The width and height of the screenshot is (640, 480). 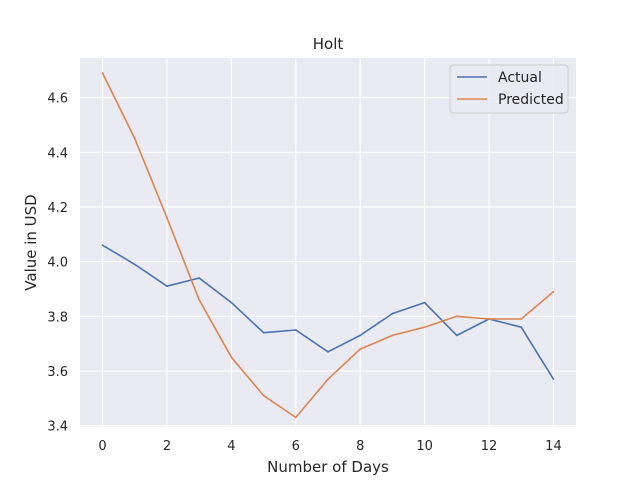 I want to click on legend-label-predicted: Predicted, so click(x=531, y=100).